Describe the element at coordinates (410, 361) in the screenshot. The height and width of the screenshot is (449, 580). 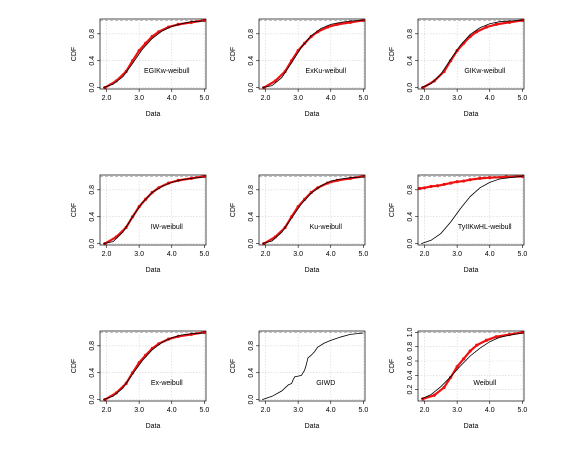
I see `y-tick-label: 0.6` at that location.